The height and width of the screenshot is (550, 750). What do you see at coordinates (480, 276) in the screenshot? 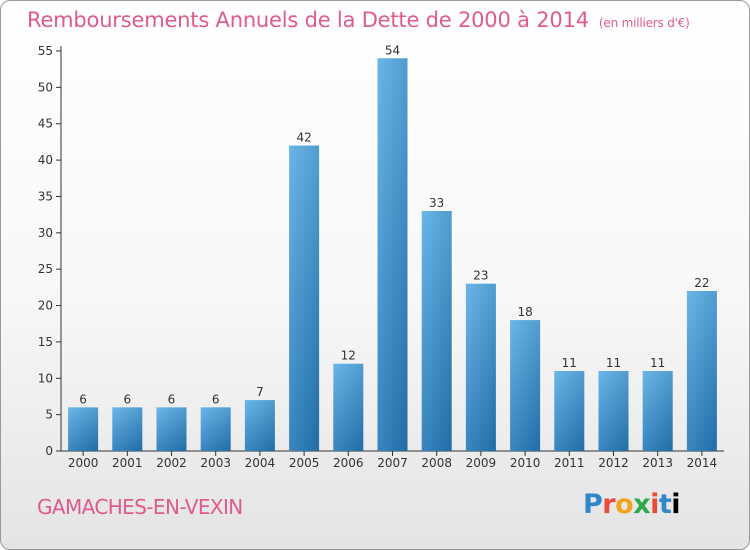
I see `data-label: 23` at bounding box center [480, 276].